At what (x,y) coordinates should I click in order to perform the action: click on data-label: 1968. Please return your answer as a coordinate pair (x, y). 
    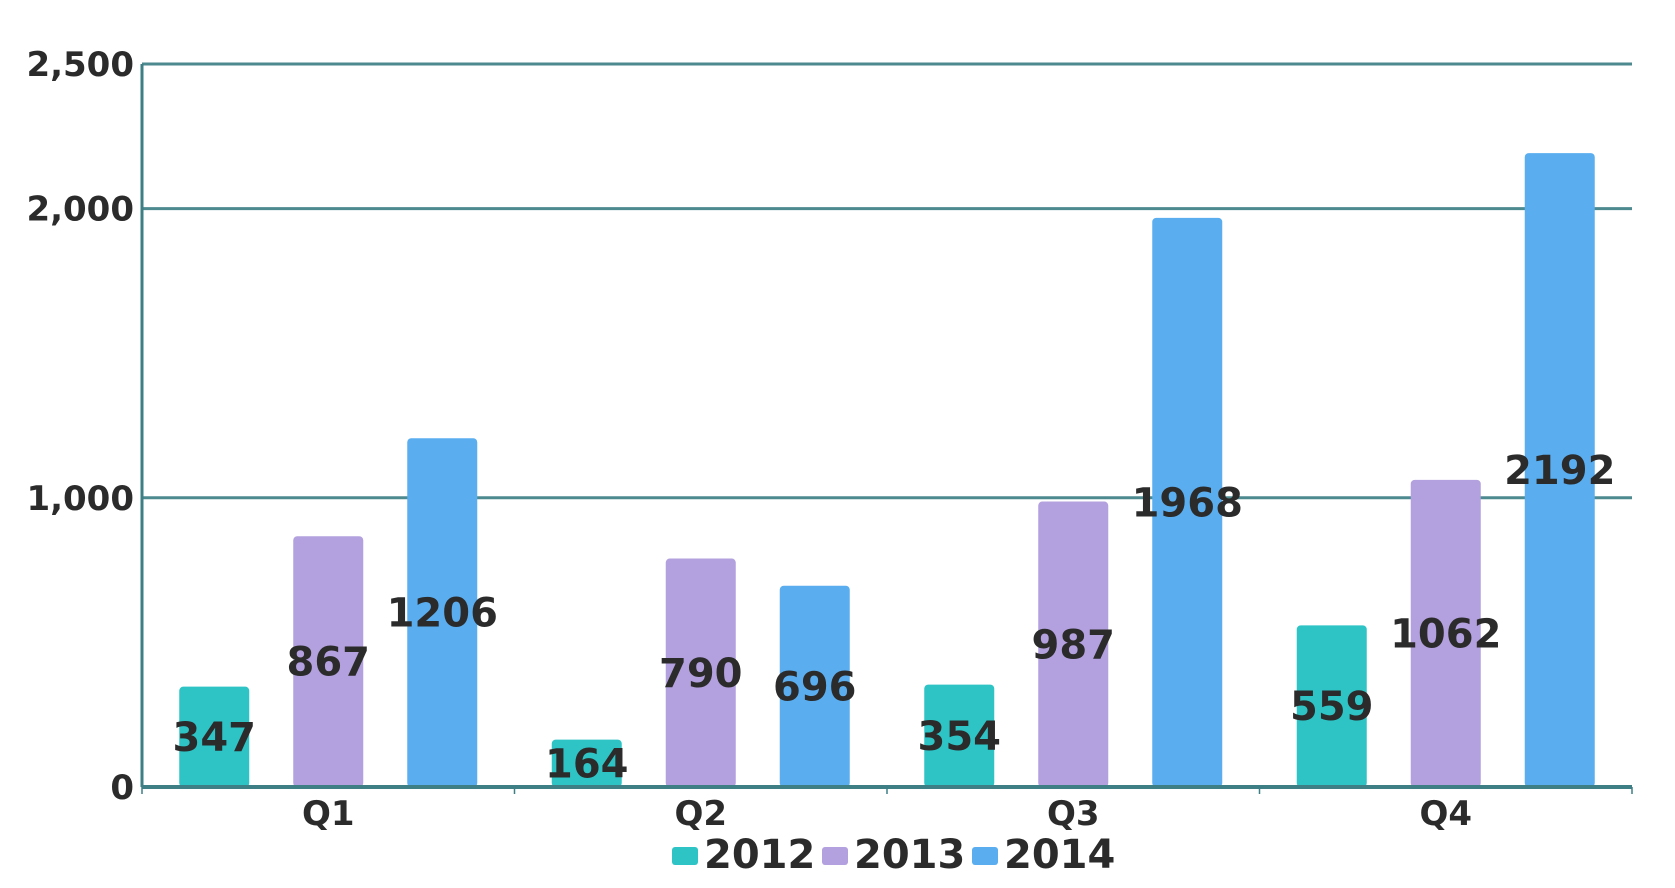
    Looking at the image, I should click on (1187, 503).